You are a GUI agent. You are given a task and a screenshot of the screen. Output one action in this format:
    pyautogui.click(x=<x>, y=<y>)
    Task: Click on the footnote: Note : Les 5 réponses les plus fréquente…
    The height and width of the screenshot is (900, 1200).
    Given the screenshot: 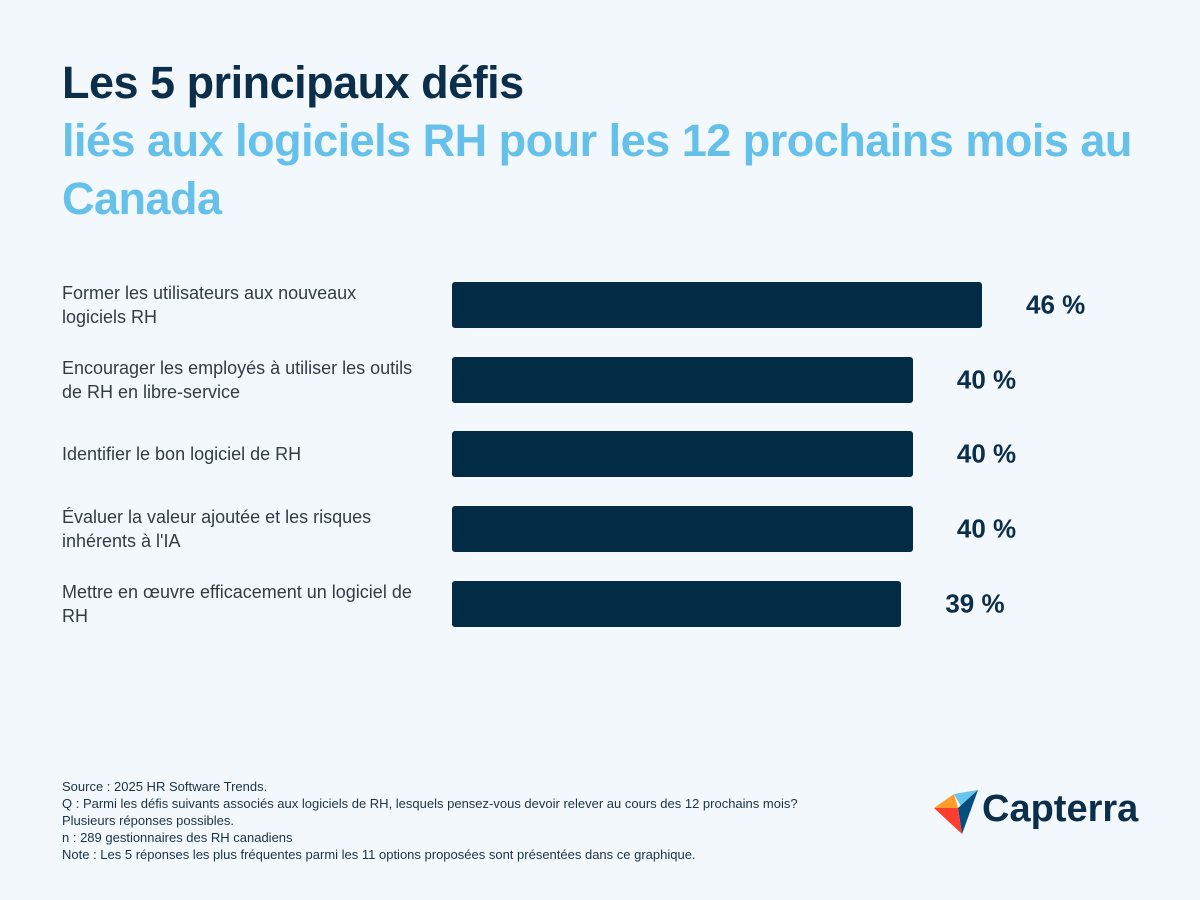 What is the action you would take?
    pyautogui.click(x=379, y=854)
    